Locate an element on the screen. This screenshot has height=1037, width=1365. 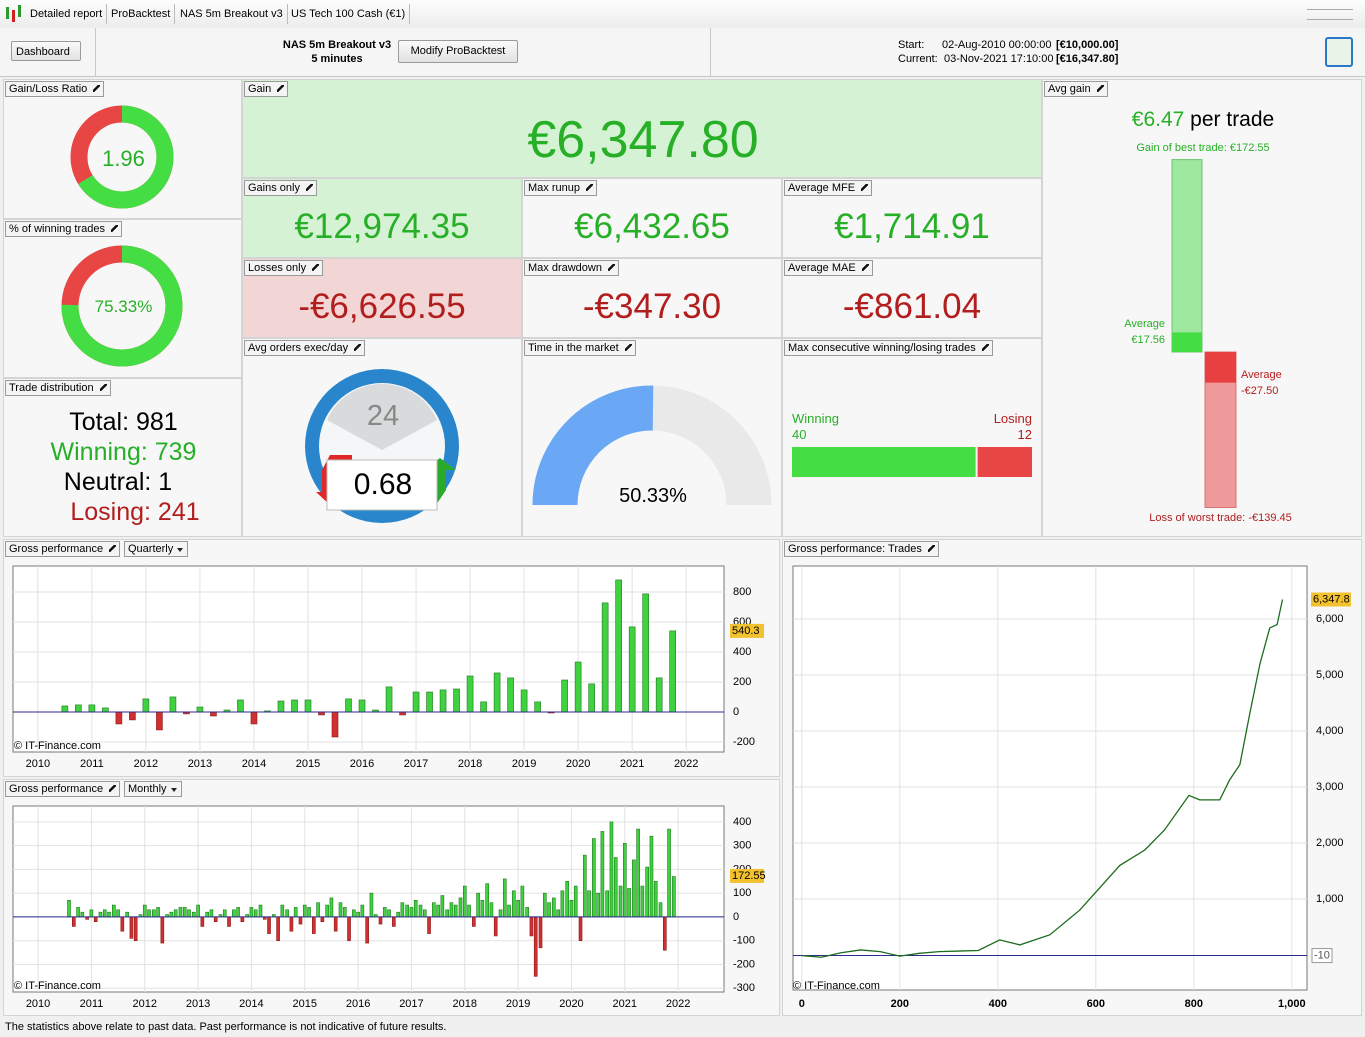
window-controls is located at coordinates (1330, 14).